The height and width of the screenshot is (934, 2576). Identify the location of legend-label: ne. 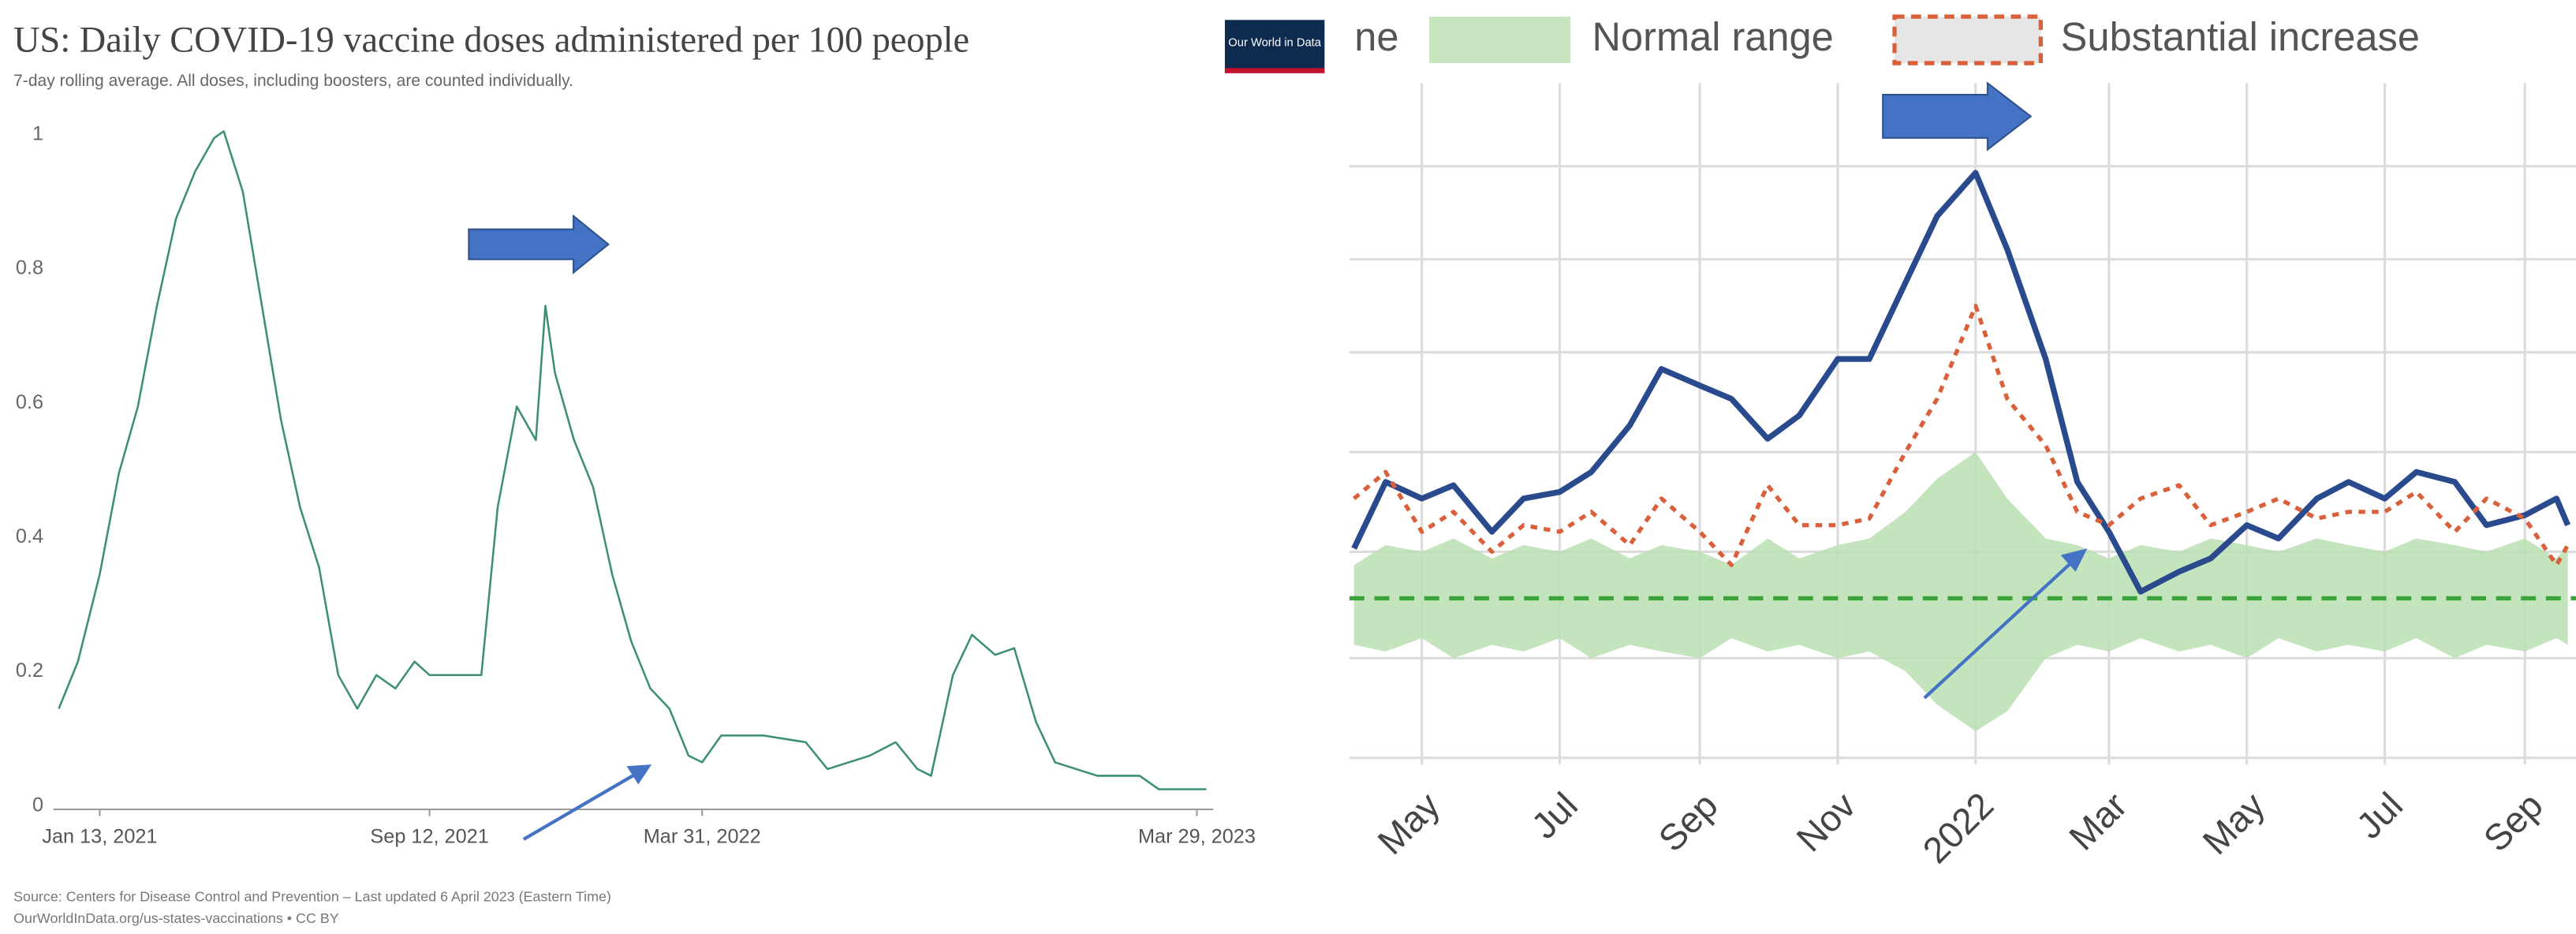
(1376, 36).